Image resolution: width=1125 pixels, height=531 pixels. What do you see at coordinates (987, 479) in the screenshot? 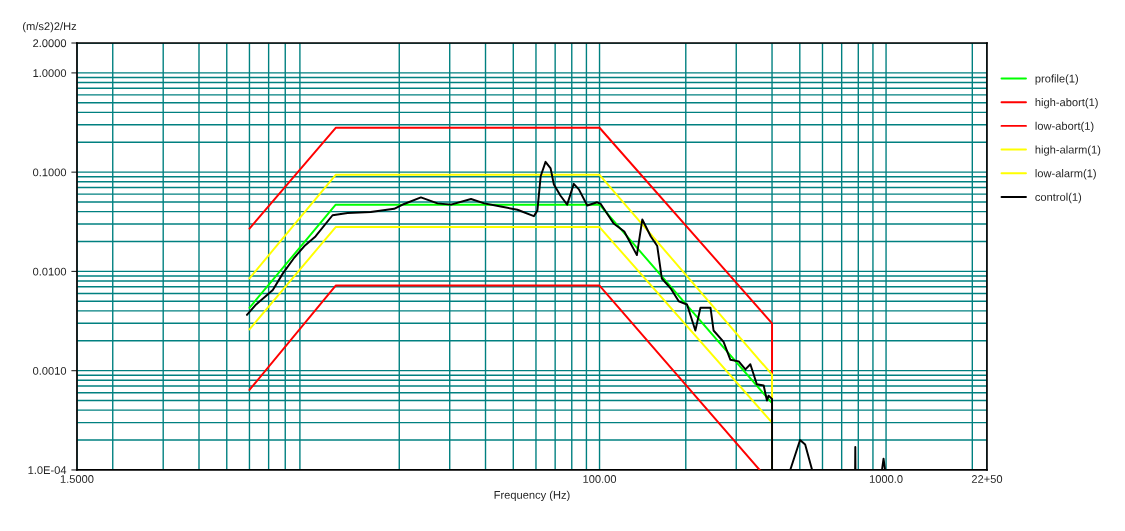
I see `x-tick-label: 22+50` at bounding box center [987, 479].